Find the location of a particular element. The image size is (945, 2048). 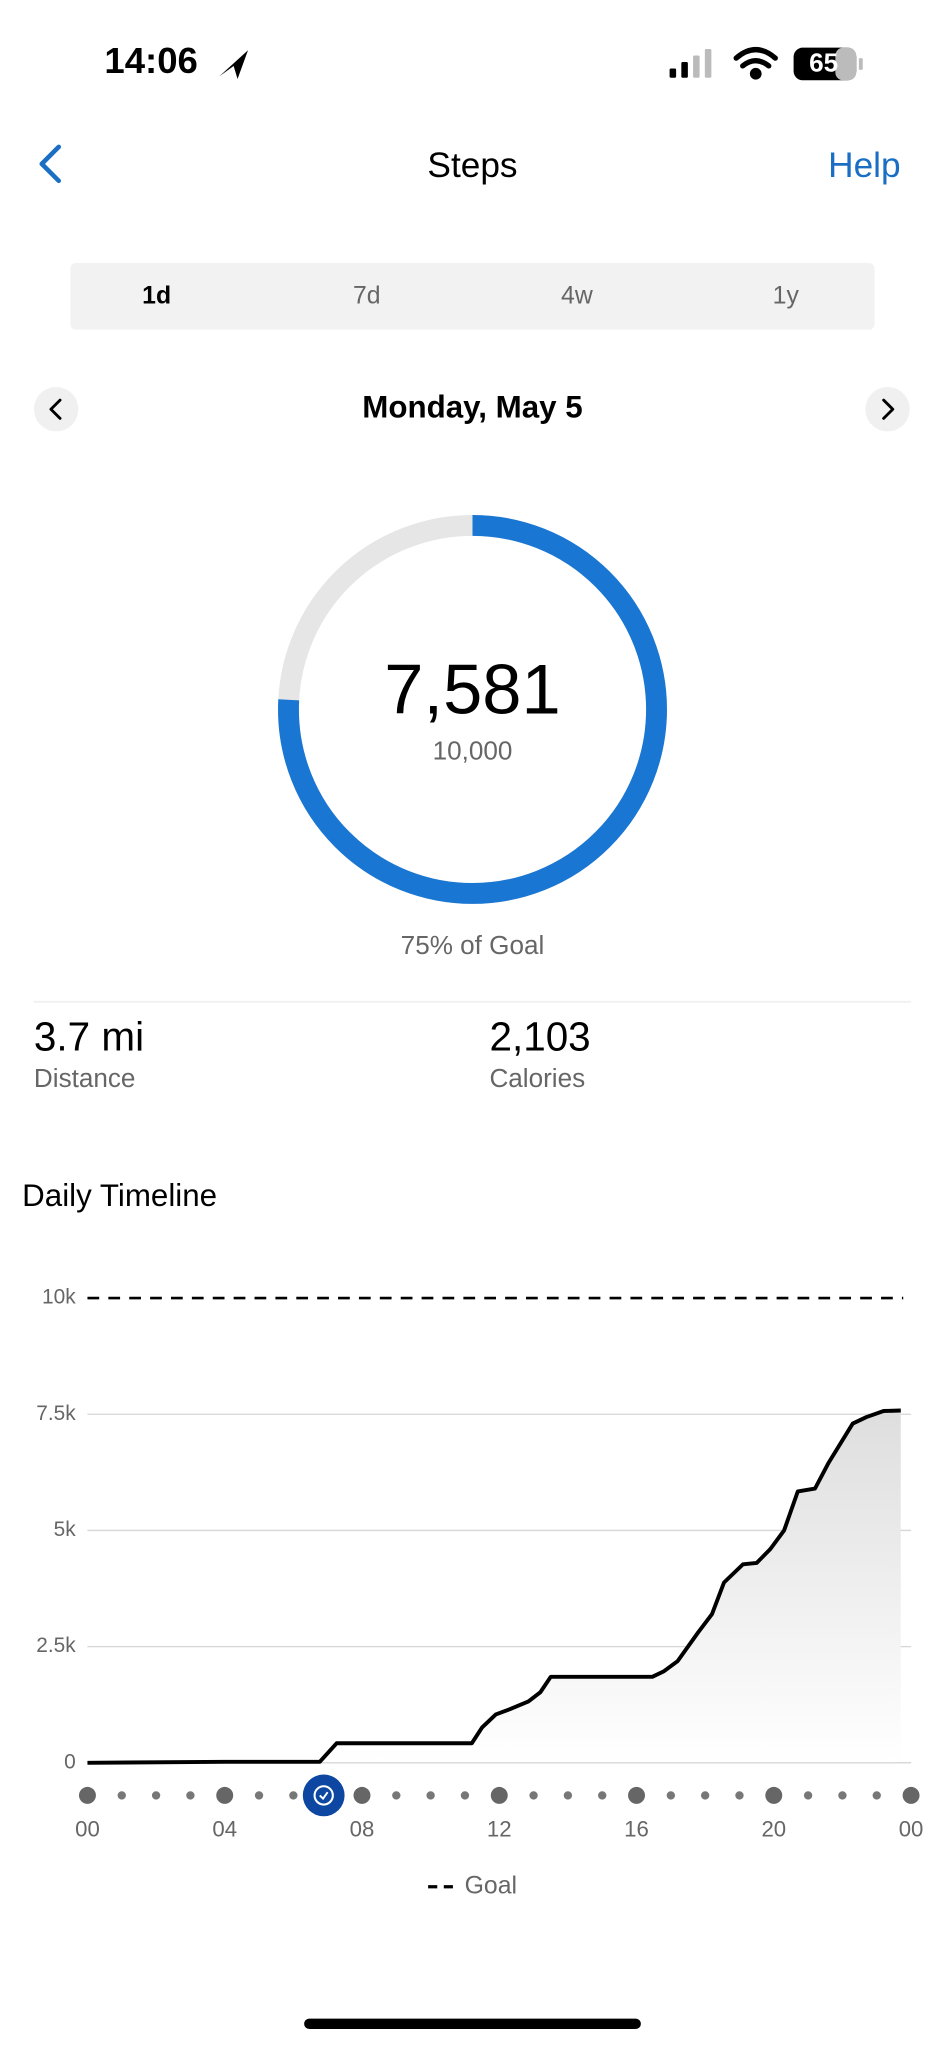

y-tick-label: 2.5k is located at coordinates (56, 1645).